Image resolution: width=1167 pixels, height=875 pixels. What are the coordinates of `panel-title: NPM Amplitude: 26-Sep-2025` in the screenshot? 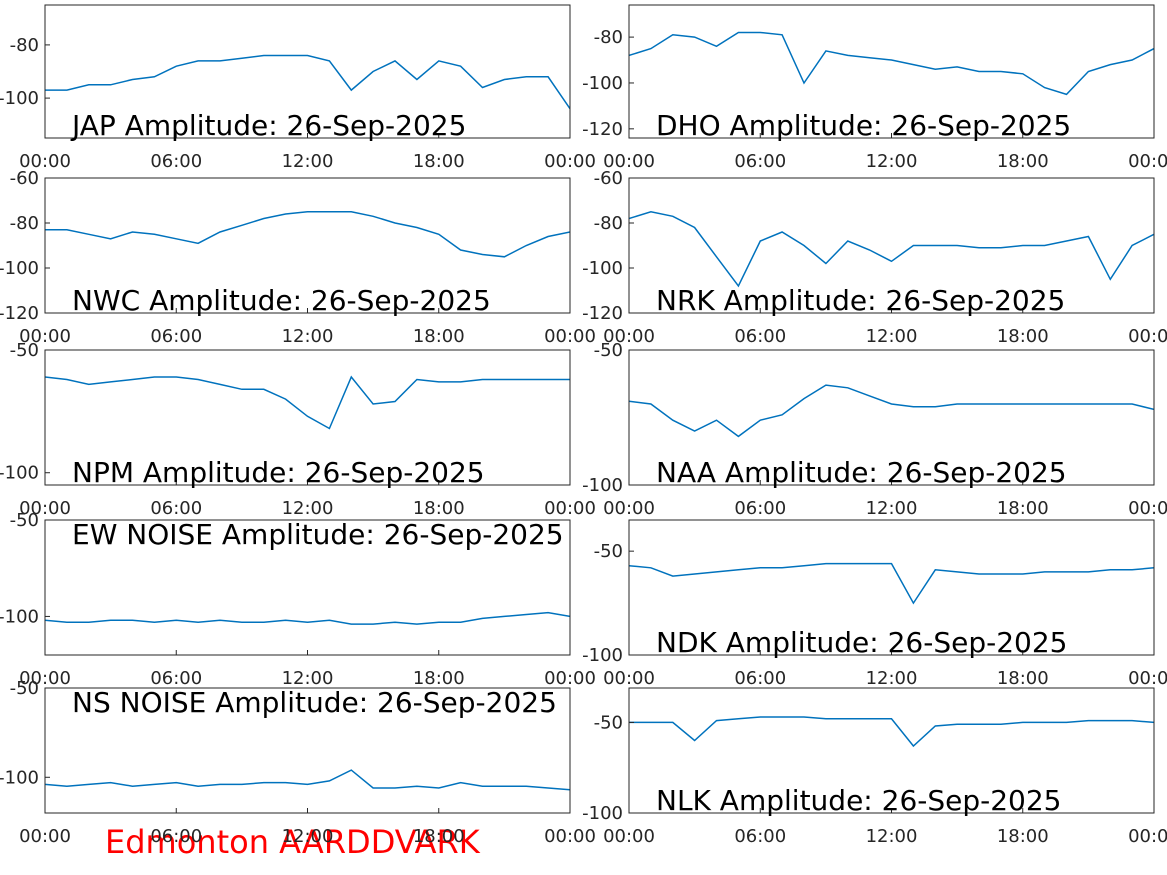 It's located at (278, 472).